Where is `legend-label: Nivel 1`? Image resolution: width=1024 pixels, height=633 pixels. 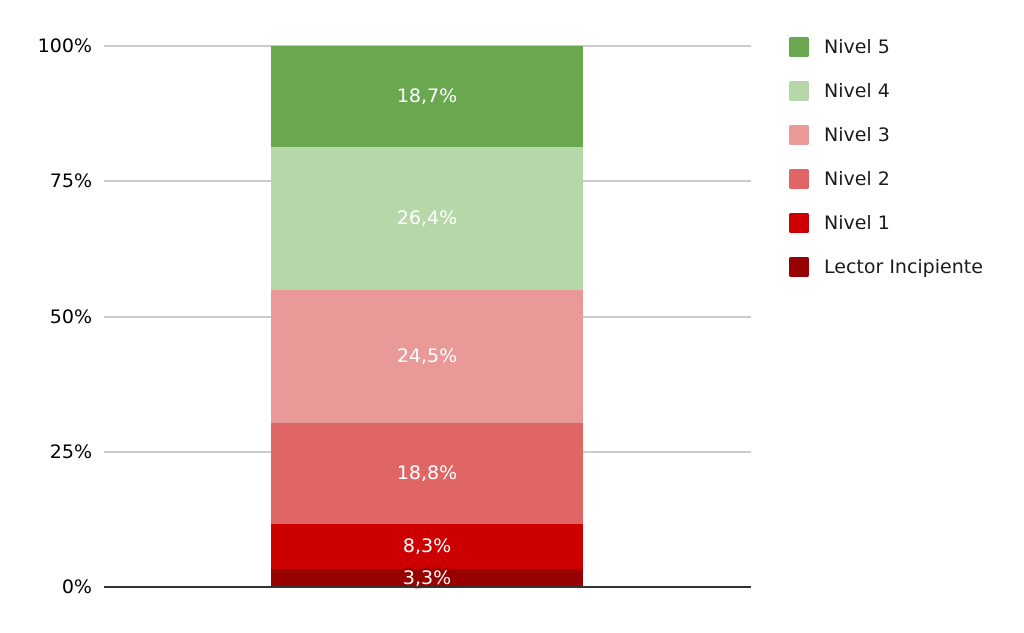 legend-label: Nivel 1 is located at coordinates (857, 222).